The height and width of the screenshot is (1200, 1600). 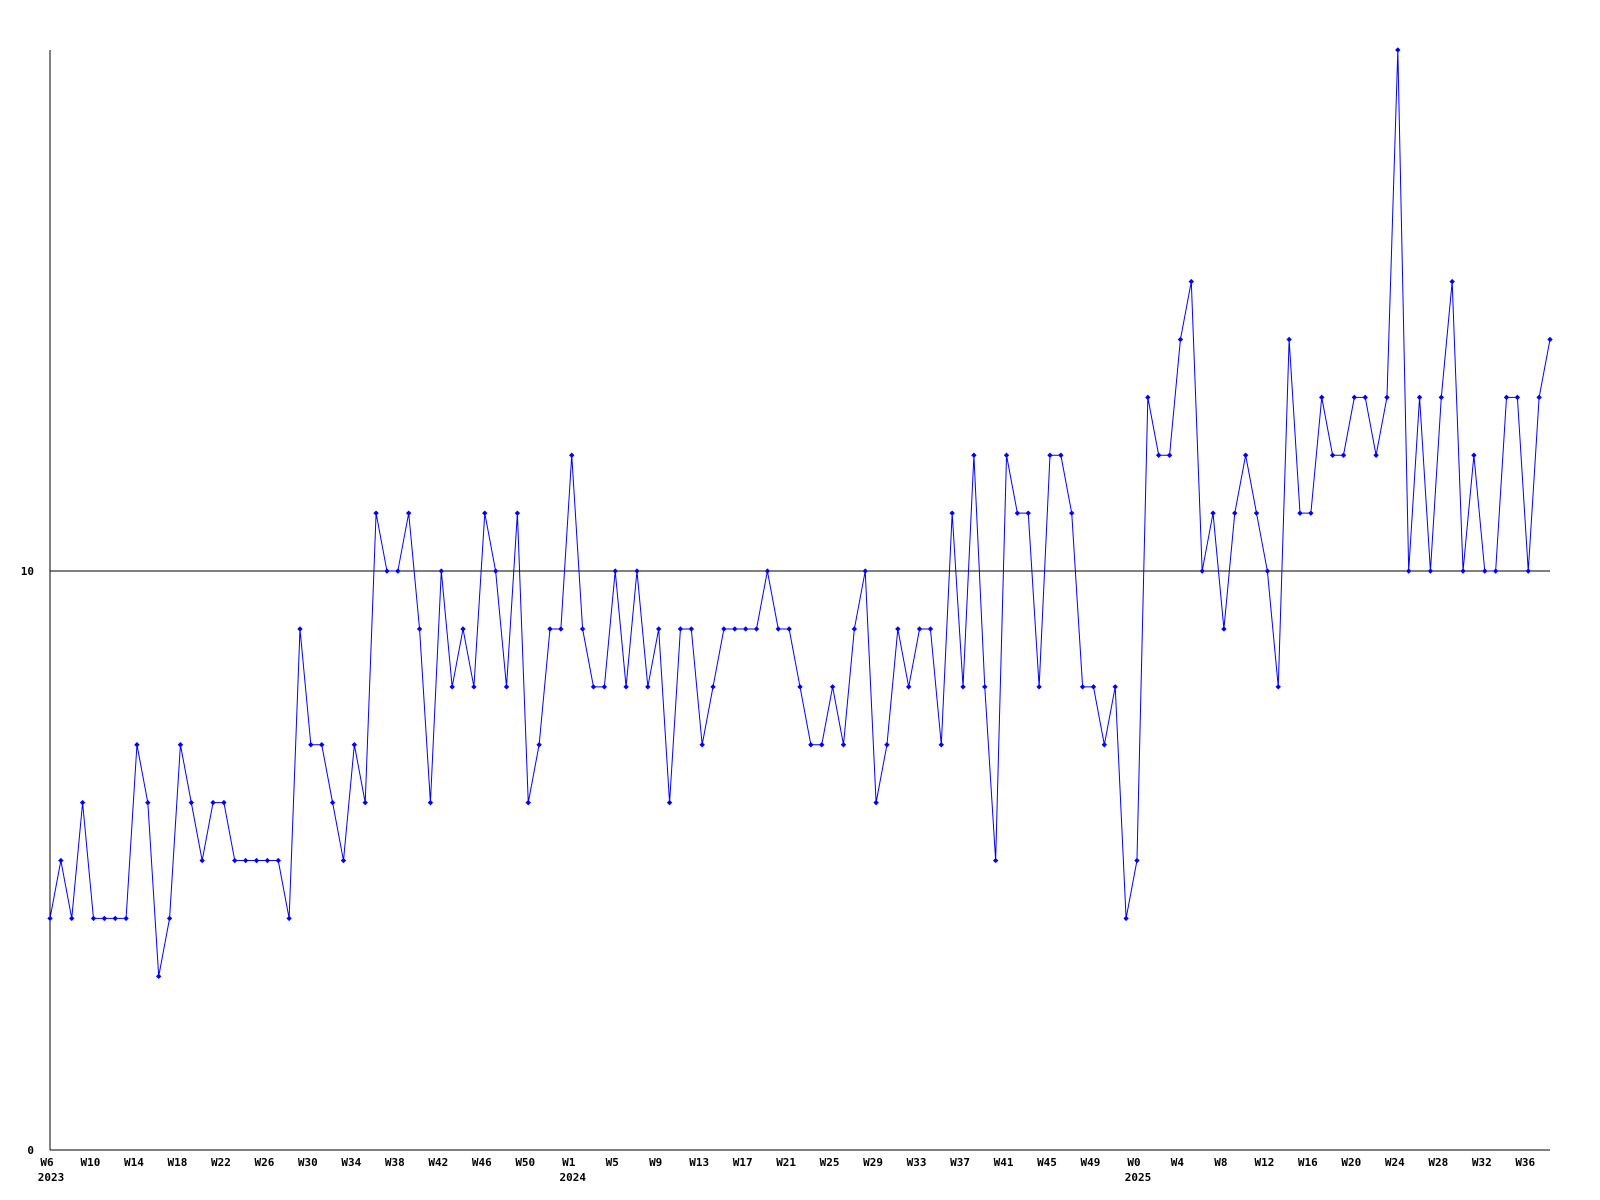 I want to click on x-tick-label: W20, so click(x=1351, y=1162).